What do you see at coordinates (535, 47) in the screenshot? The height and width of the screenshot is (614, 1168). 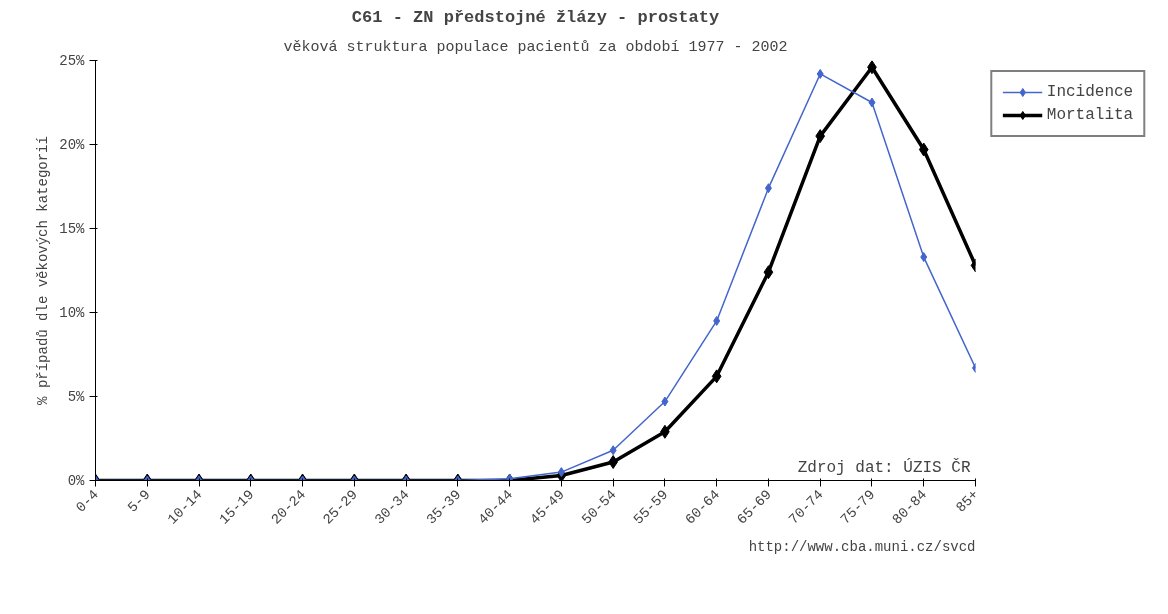 I see `chart-subtitle: věková struktura populace pacientů za období 1977 - 2002` at bounding box center [535, 47].